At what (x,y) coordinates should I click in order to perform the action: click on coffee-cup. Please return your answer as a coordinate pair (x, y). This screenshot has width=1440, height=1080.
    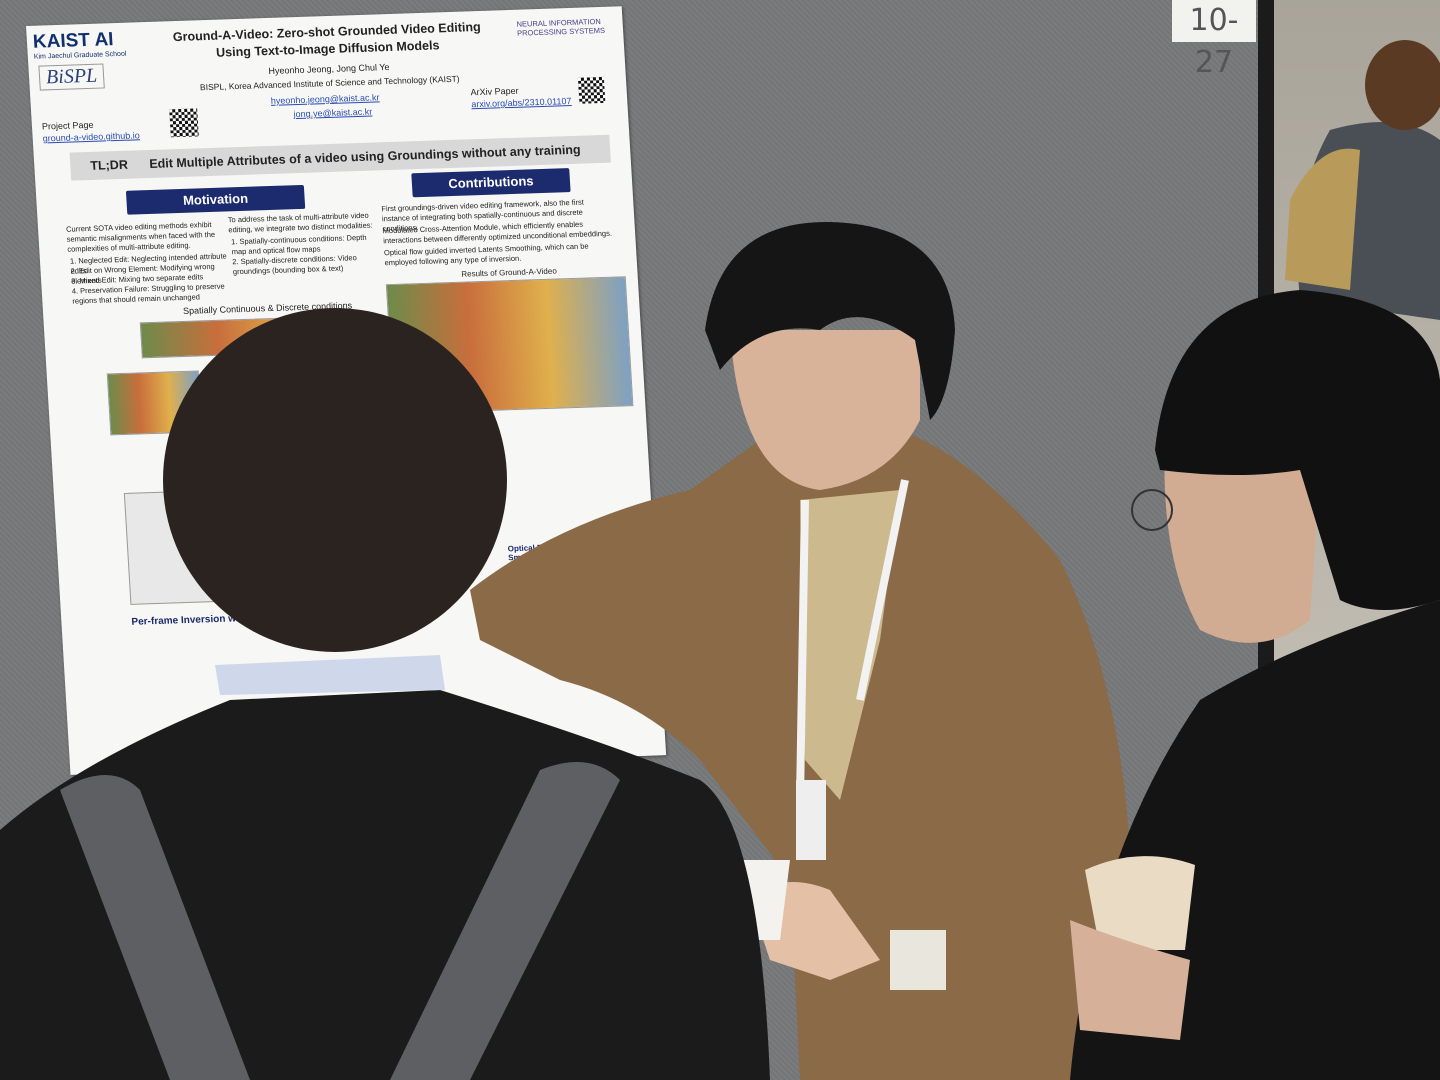
    Looking at the image, I should click on (1140, 903).